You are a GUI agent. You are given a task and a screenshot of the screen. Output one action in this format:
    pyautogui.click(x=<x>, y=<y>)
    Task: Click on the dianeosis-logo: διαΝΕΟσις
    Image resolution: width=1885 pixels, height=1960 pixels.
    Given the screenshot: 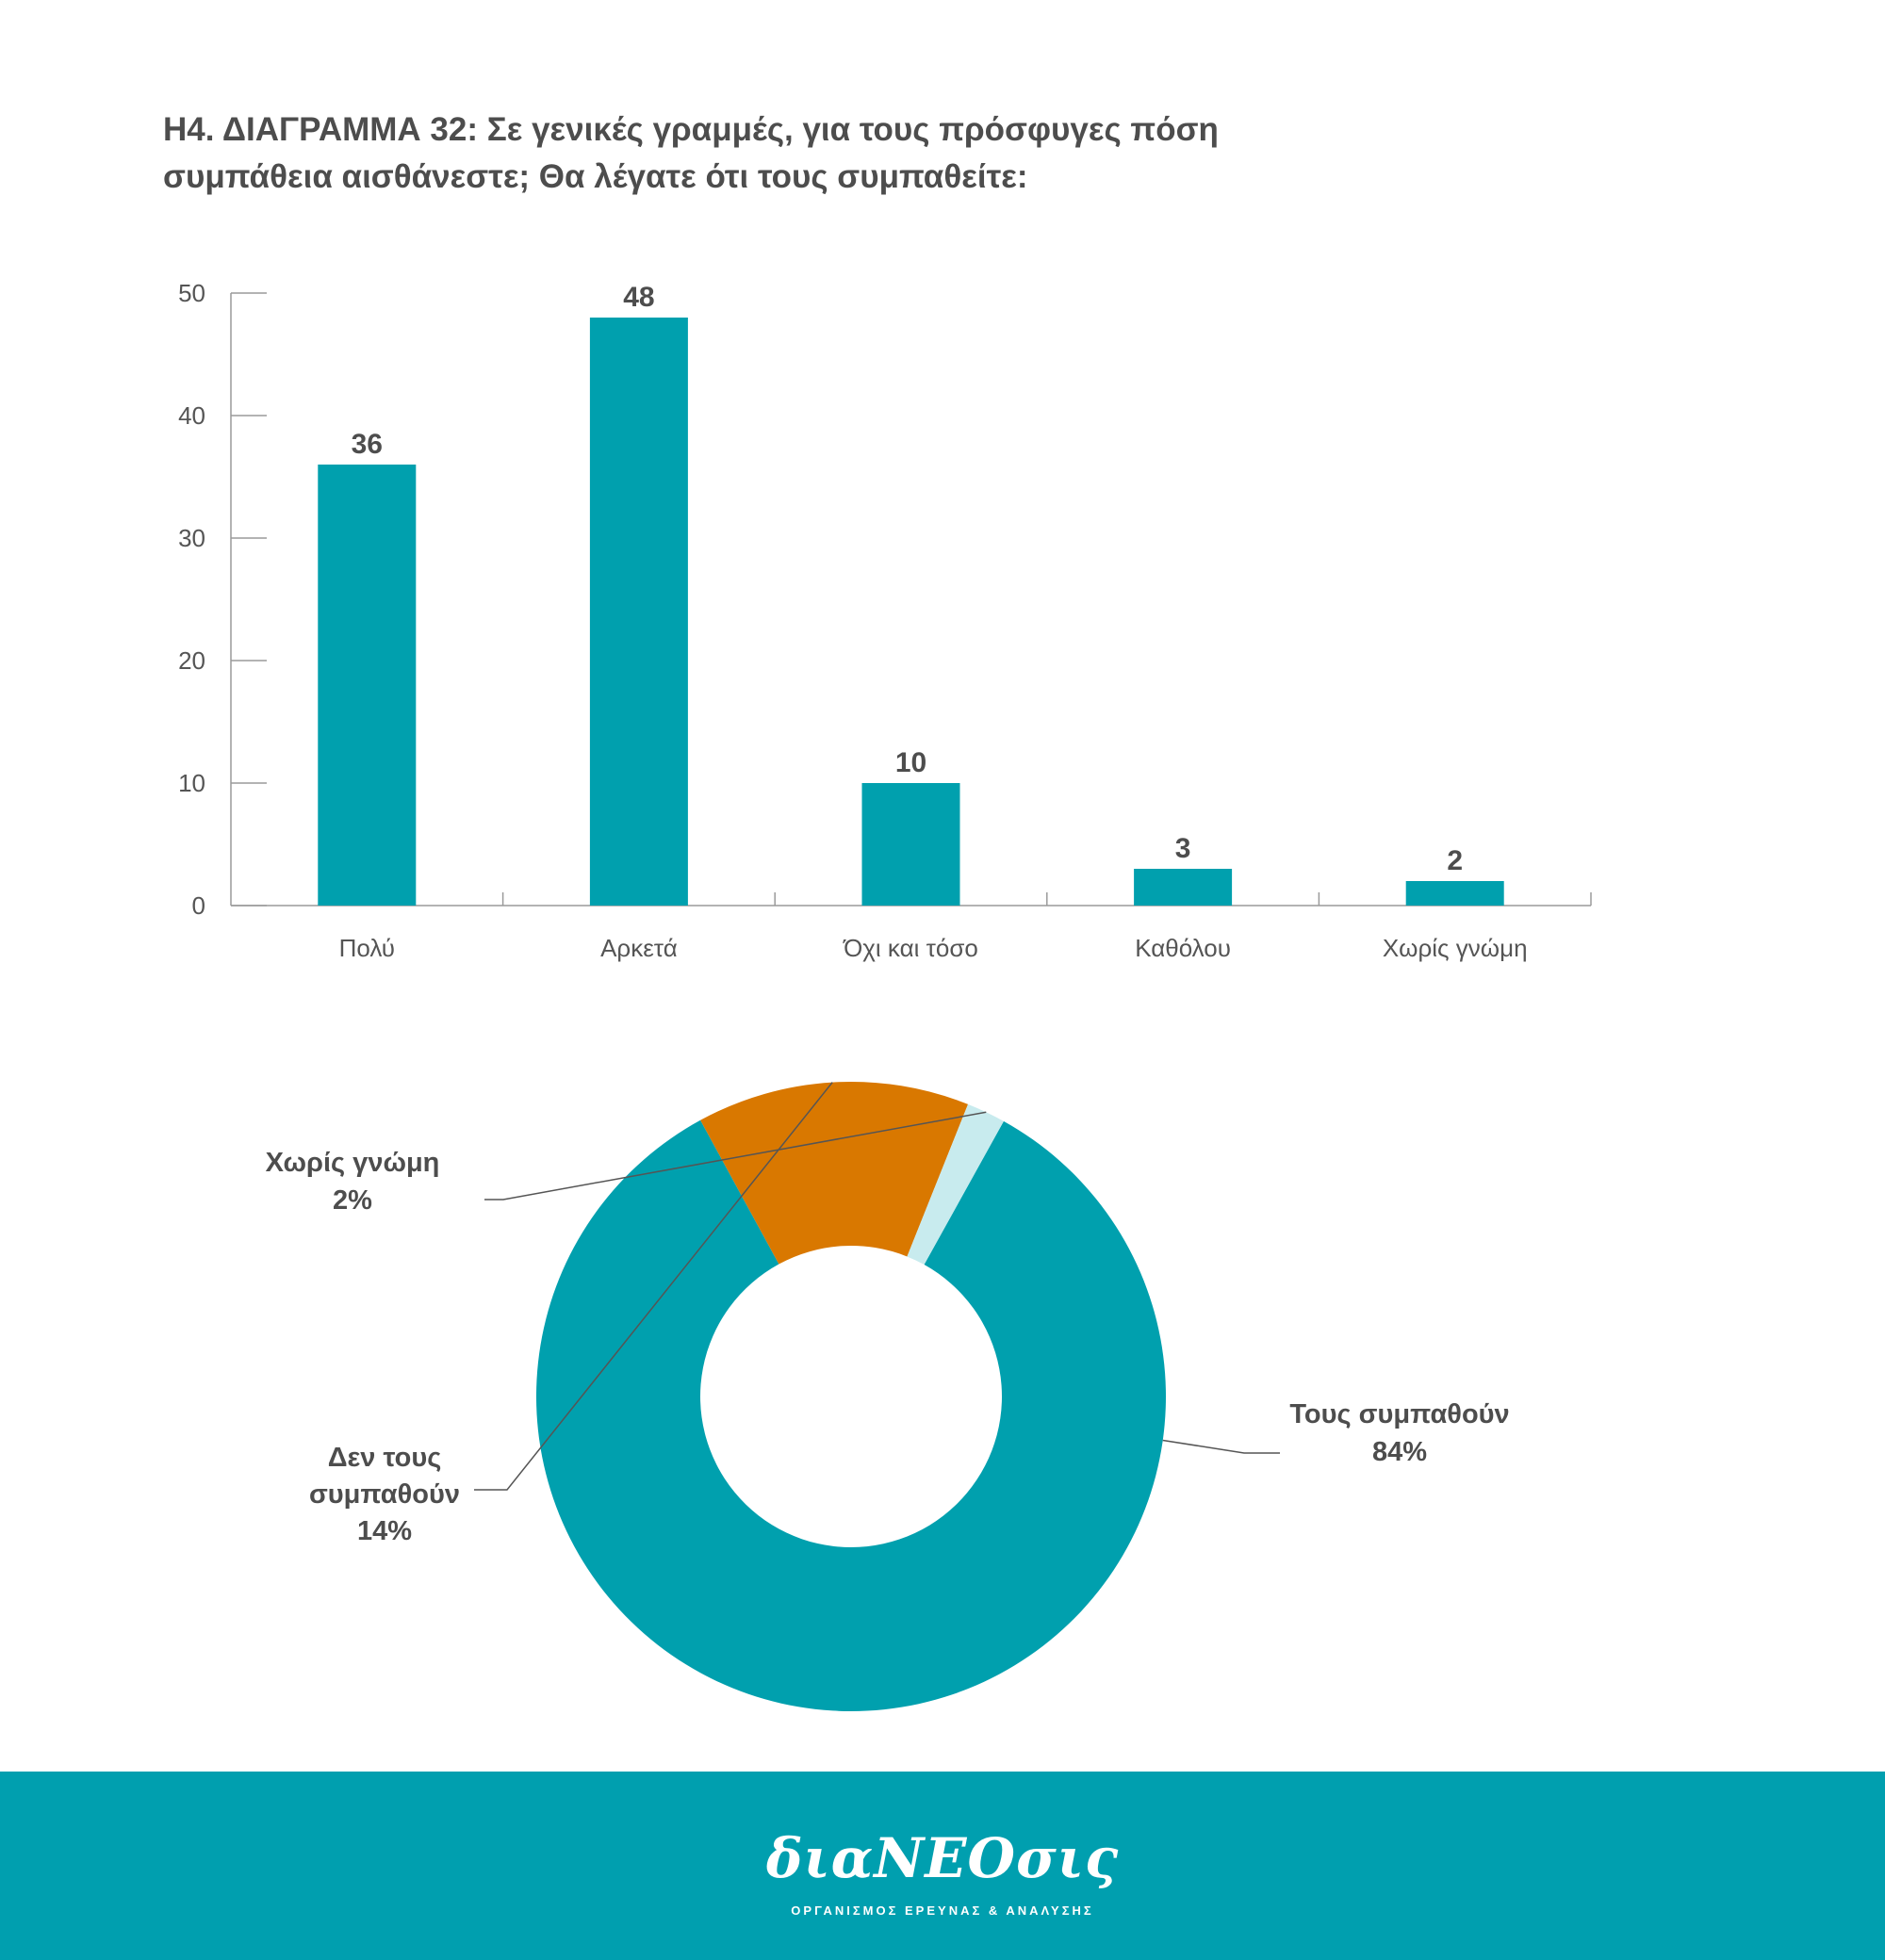 What is the action you would take?
    pyautogui.click(x=943, y=1858)
    